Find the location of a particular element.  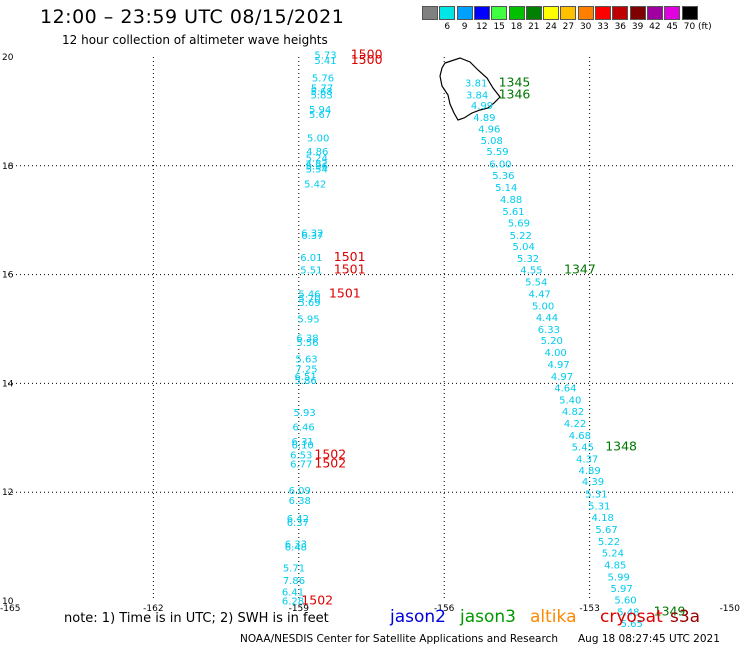

wave-height-value: 5.60 is located at coordinates (625, 601).